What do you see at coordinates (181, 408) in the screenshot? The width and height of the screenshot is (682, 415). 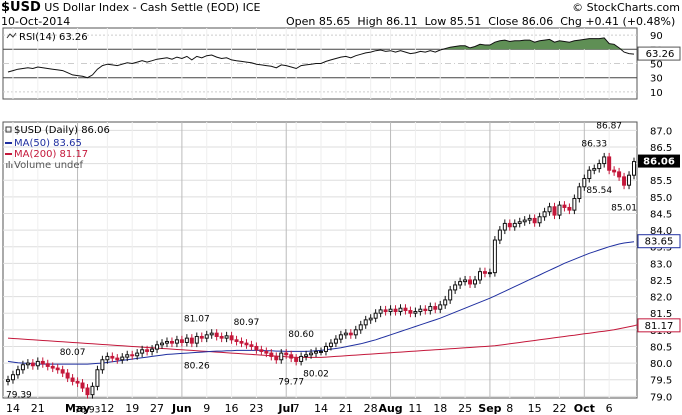 I see `date-tick-label: Jun` at bounding box center [181, 408].